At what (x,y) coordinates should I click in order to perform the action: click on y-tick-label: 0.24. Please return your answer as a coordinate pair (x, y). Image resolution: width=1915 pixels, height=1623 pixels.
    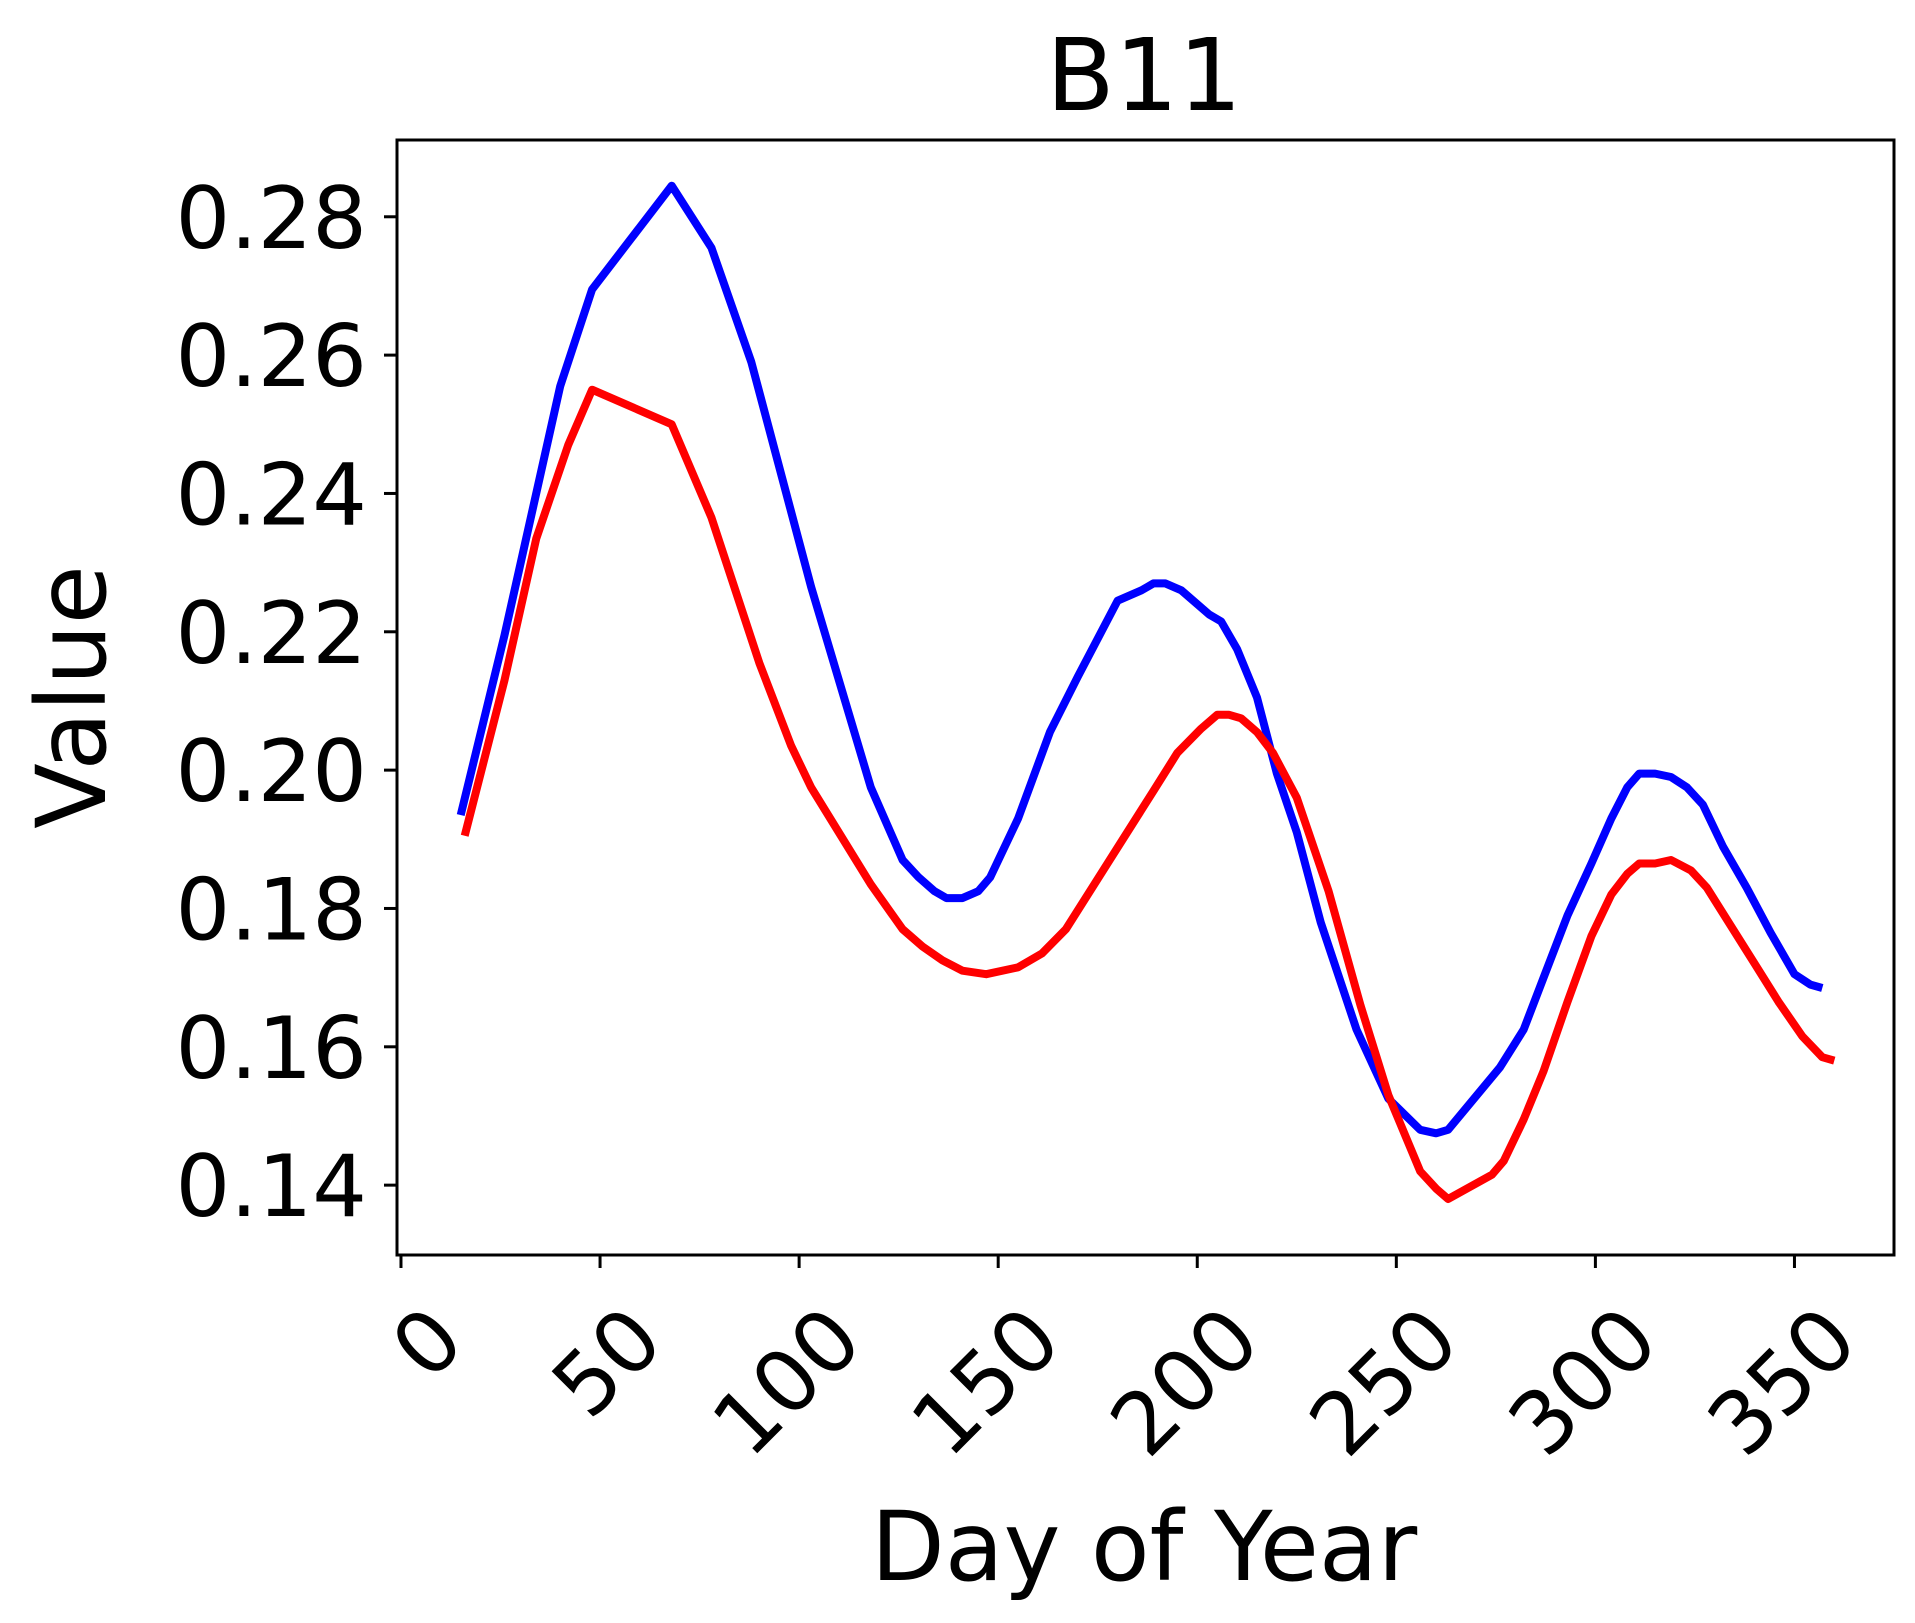
    Looking at the image, I should click on (271, 495).